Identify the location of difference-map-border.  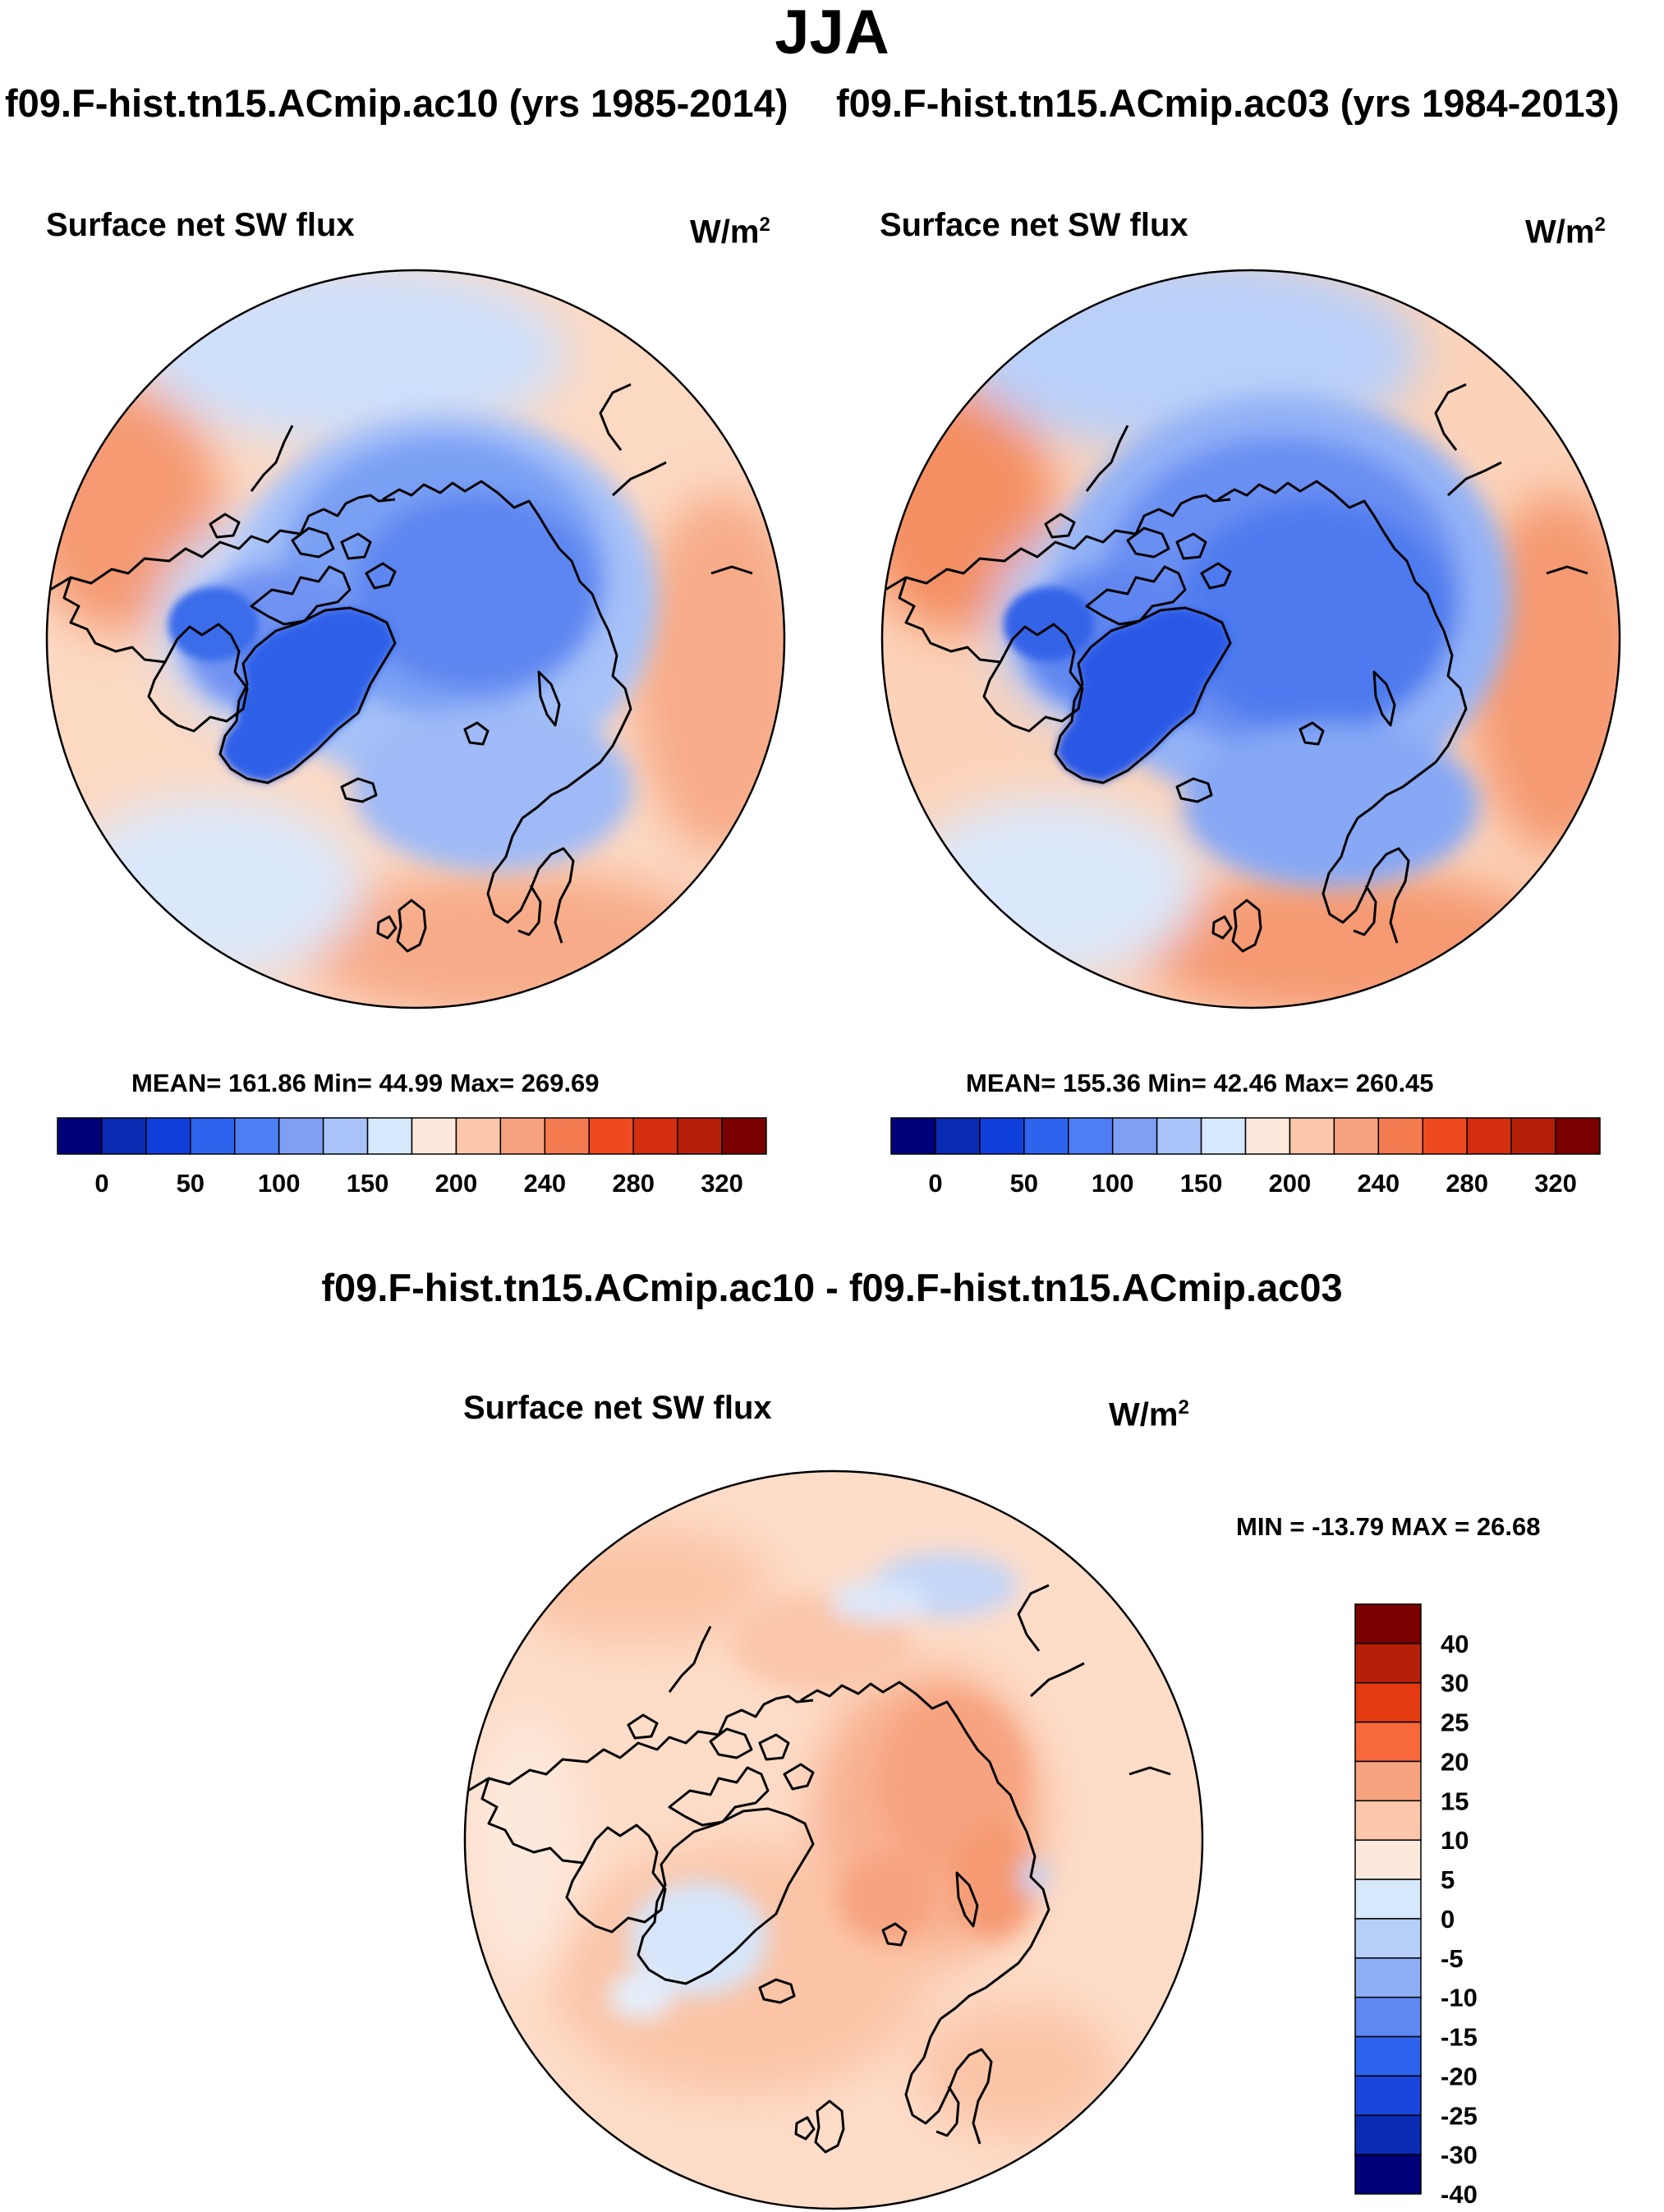
(833, 1839).